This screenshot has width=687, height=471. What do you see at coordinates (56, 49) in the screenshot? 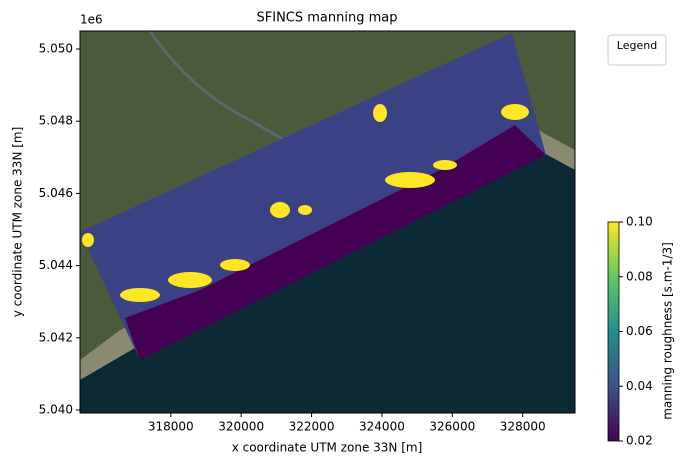
I see `y-tick-label: 5.050` at bounding box center [56, 49].